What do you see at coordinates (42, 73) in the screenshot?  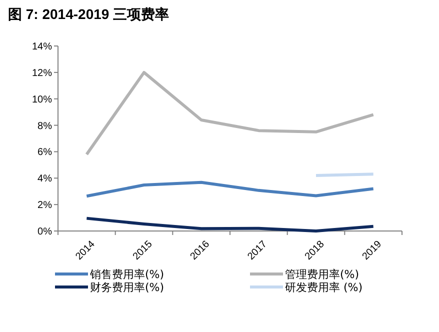 I see `y-tick-label: 12%` at bounding box center [42, 73].